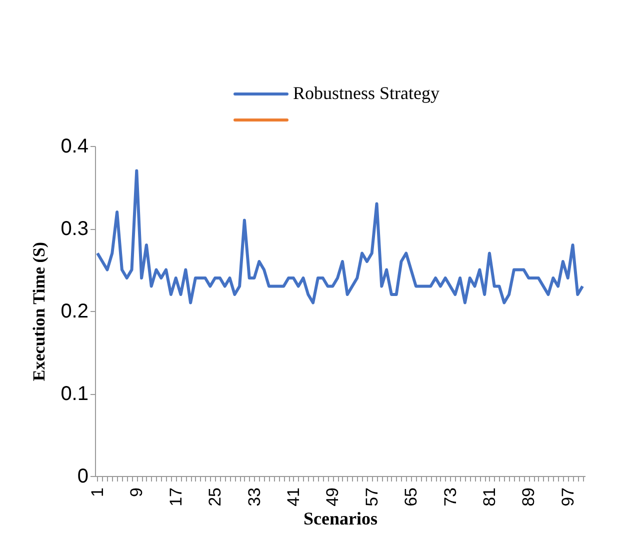  Describe the element at coordinates (74, 394) in the screenshot. I see `y-tick-label: 0.1` at that location.